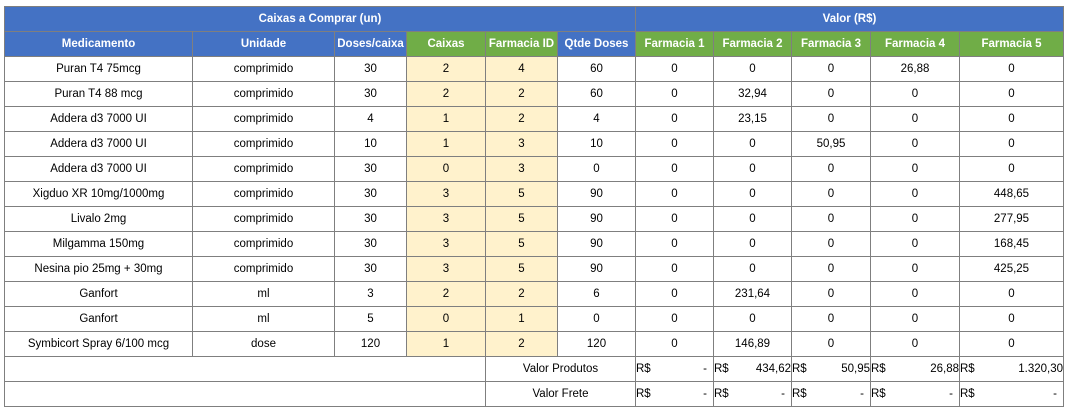 The height and width of the screenshot is (416, 1068). Describe the element at coordinates (596, 319) in the screenshot. I see `cell-qtde-doses: 0` at that location.